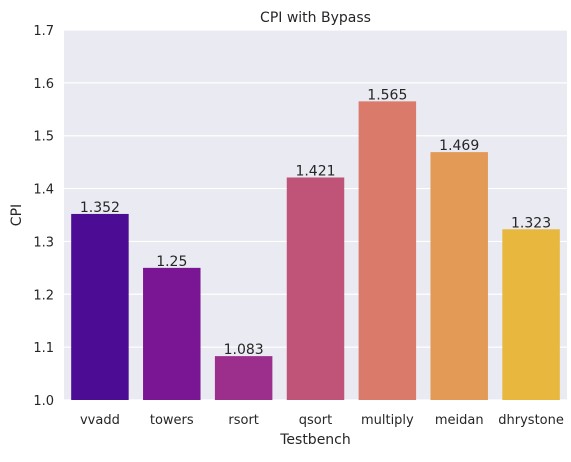 The image size is (571, 462). What do you see at coordinates (43, 216) in the screenshot?
I see `y-axis-ticks: 1.0 1.1 1.2 1.3 1.4 1.5 1.6 1.7` at bounding box center [43, 216].